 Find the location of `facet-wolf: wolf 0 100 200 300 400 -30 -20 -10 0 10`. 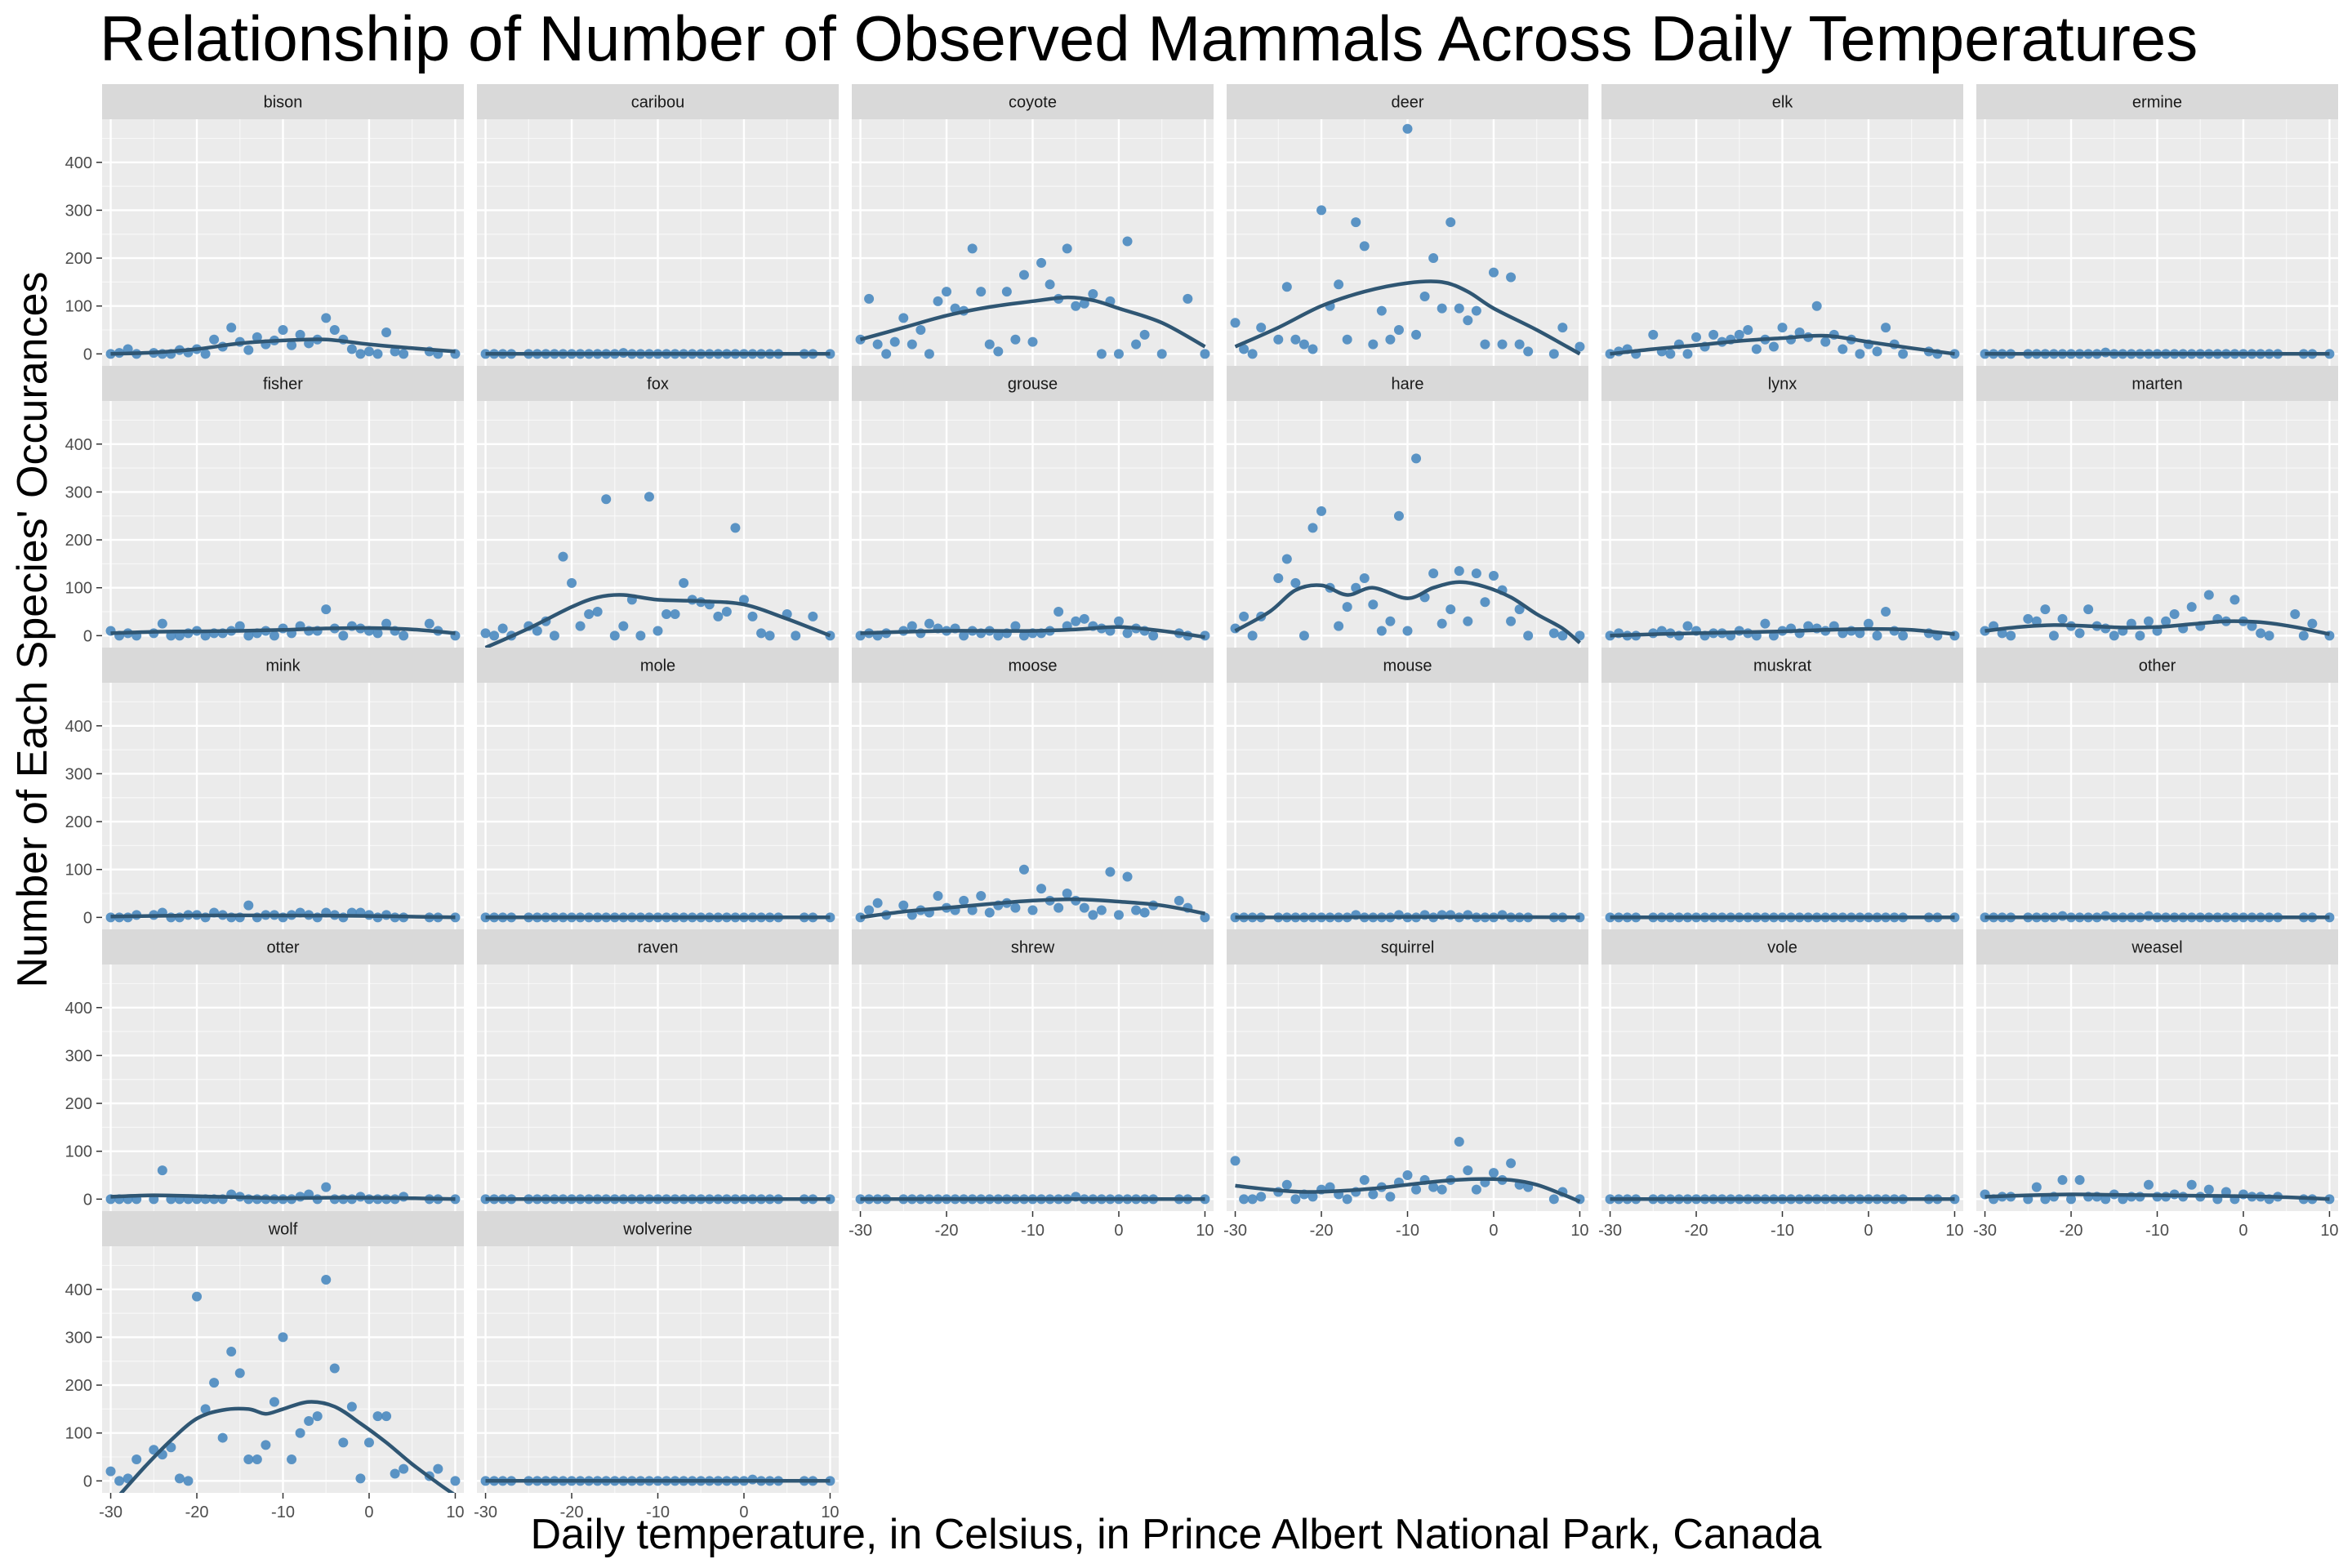

facet-wolf: wolf 0 100 200 300 400 -30 -20 -10 0 10 is located at coordinates (265, 1366).